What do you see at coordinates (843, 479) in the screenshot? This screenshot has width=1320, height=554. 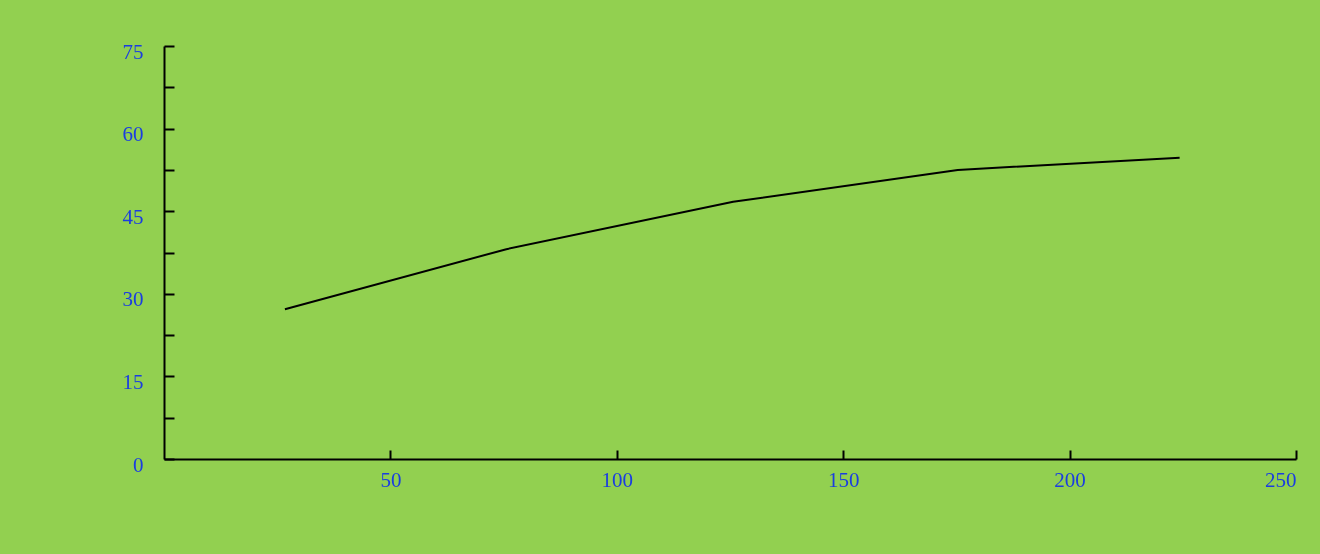 I see `x-tick-label: 150` at bounding box center [843, 479].